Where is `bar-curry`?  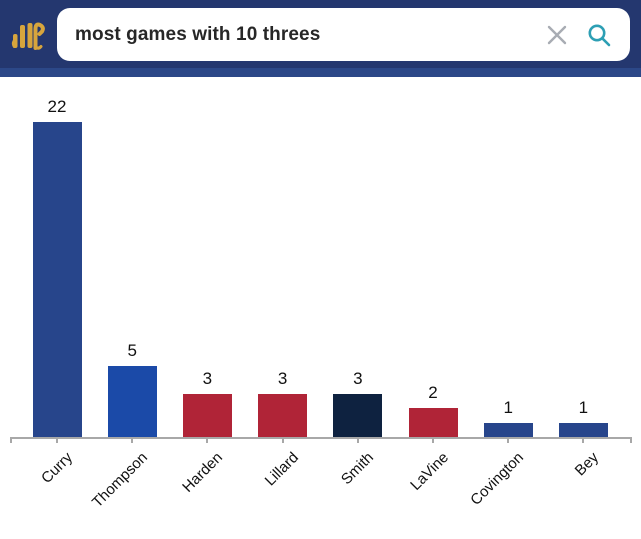
bar-curry is located at coordinates (57, 279).